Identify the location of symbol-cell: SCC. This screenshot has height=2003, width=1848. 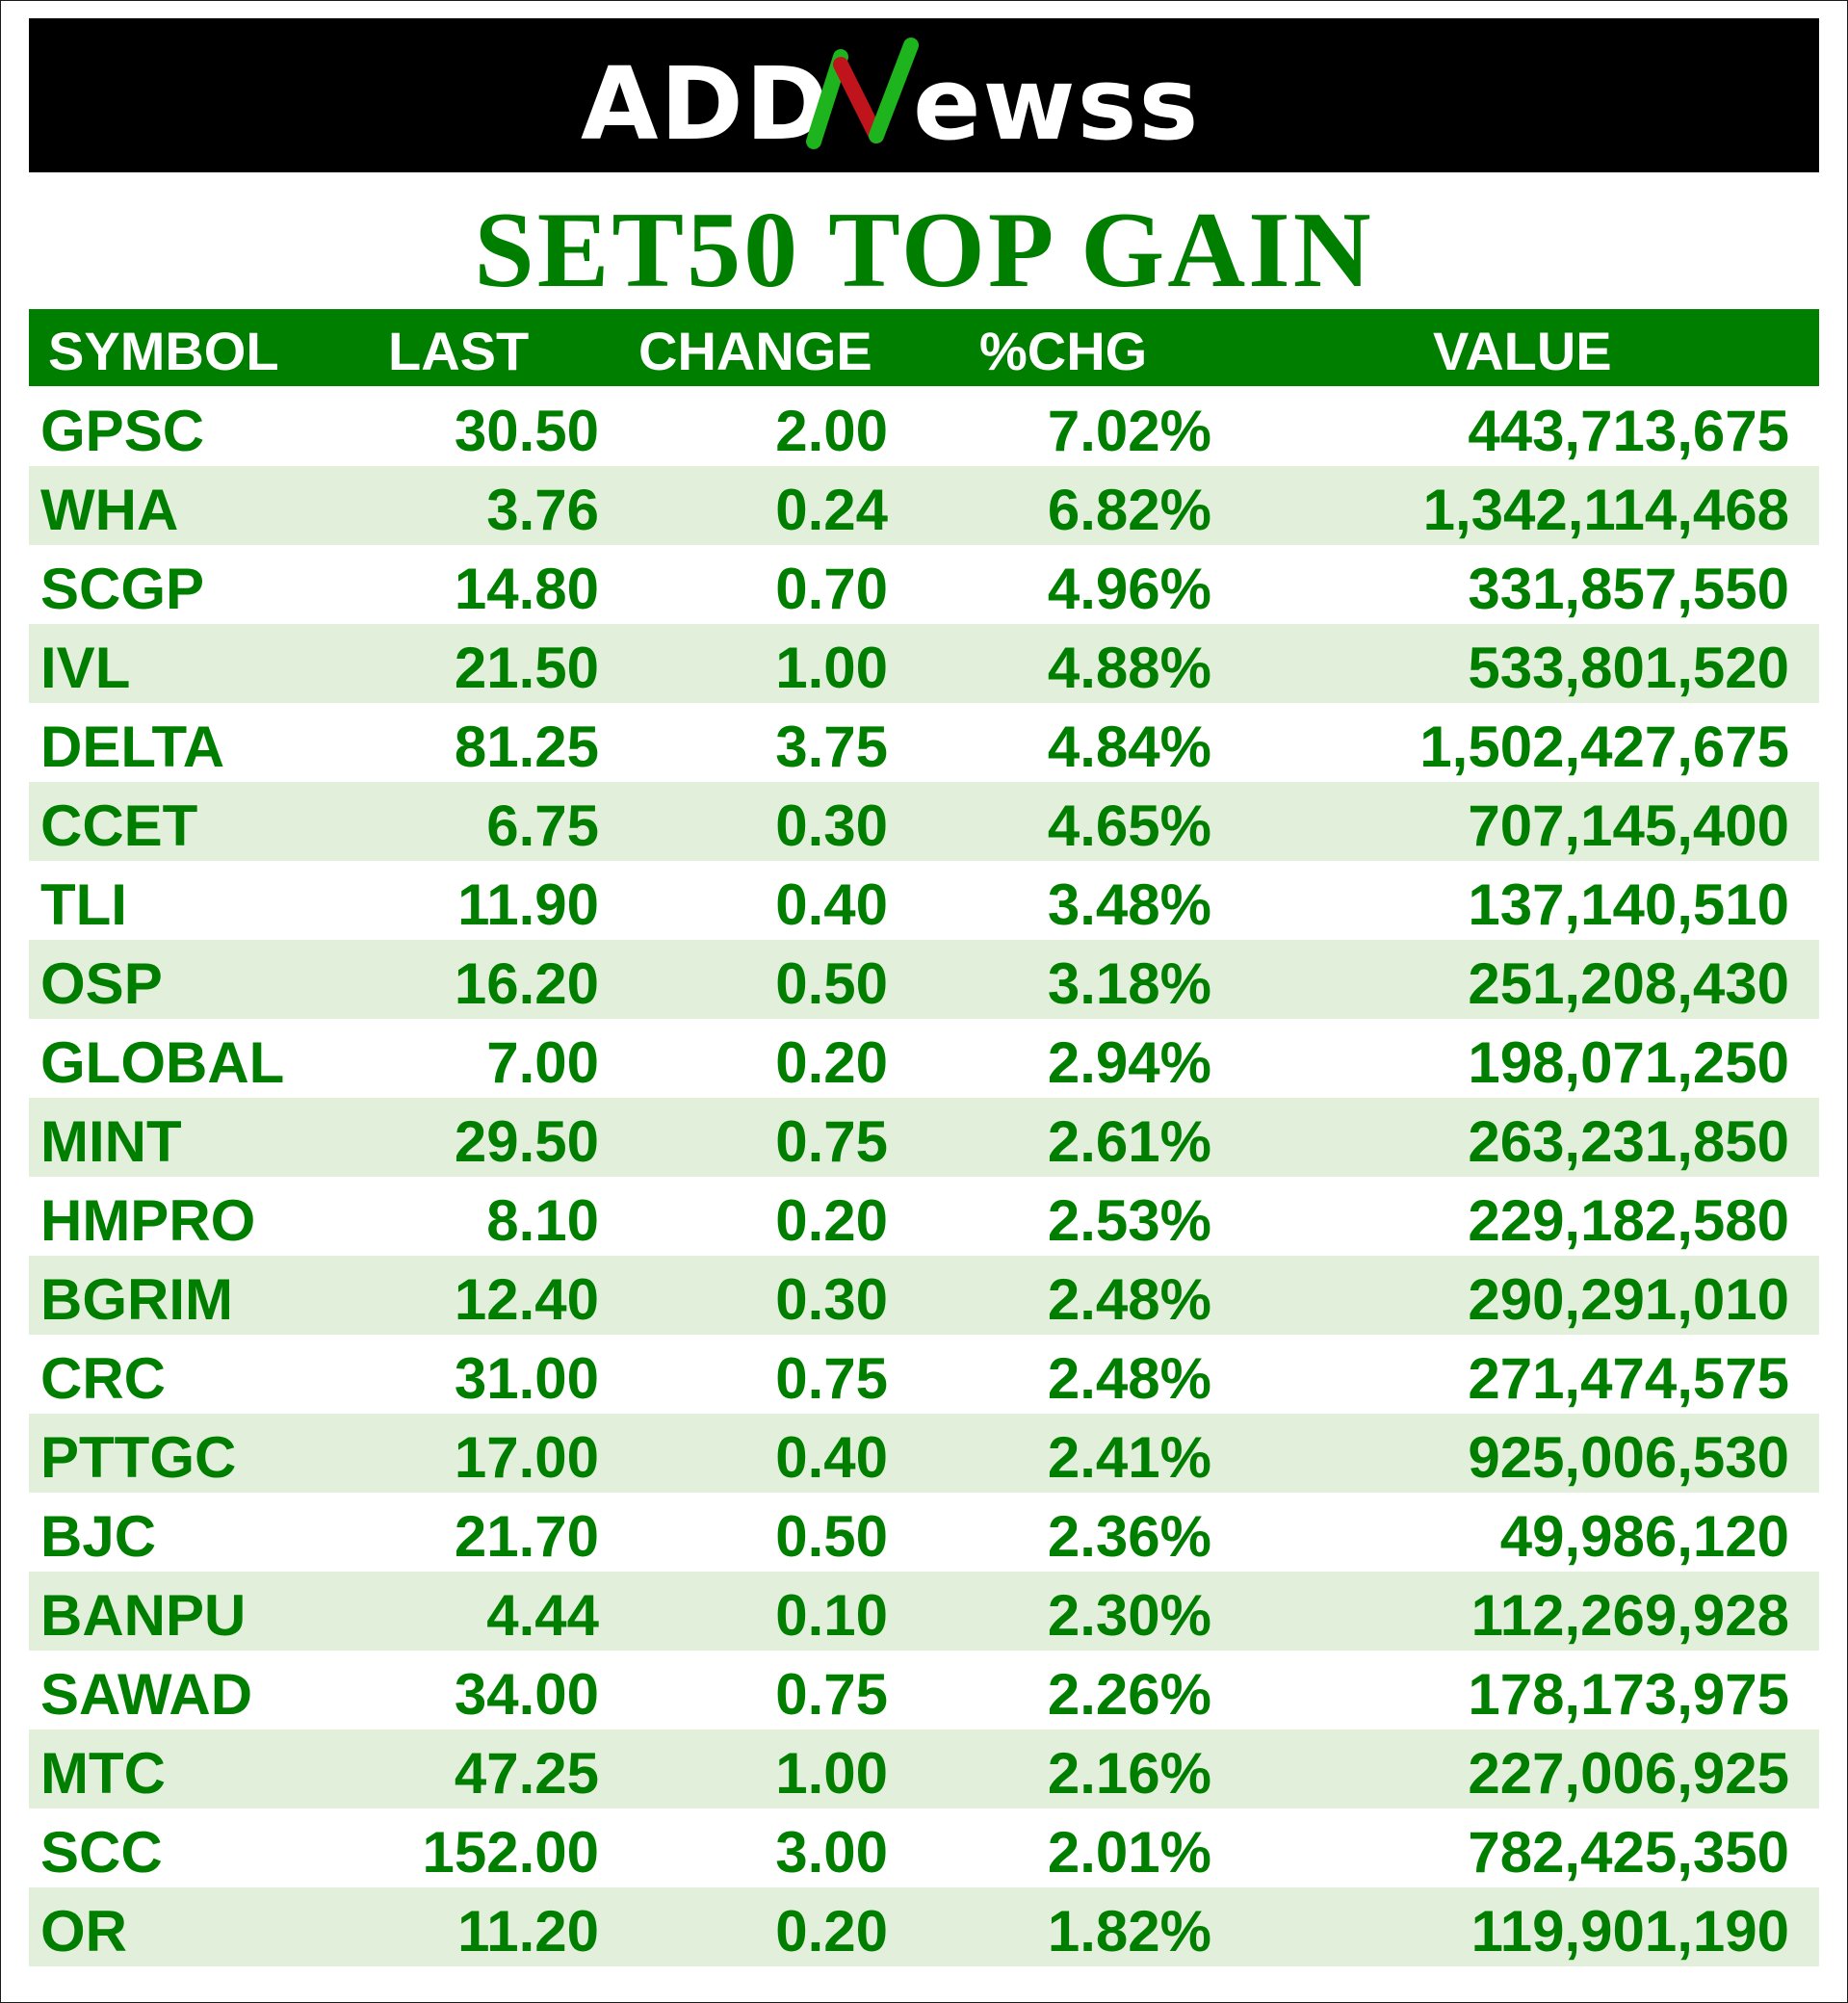
(101, 1852).